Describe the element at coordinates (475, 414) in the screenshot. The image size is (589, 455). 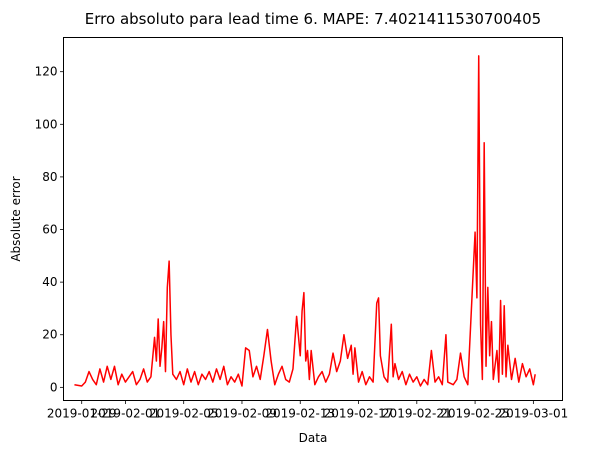
I see `x-tick-label: 2019-02-25` at that location.